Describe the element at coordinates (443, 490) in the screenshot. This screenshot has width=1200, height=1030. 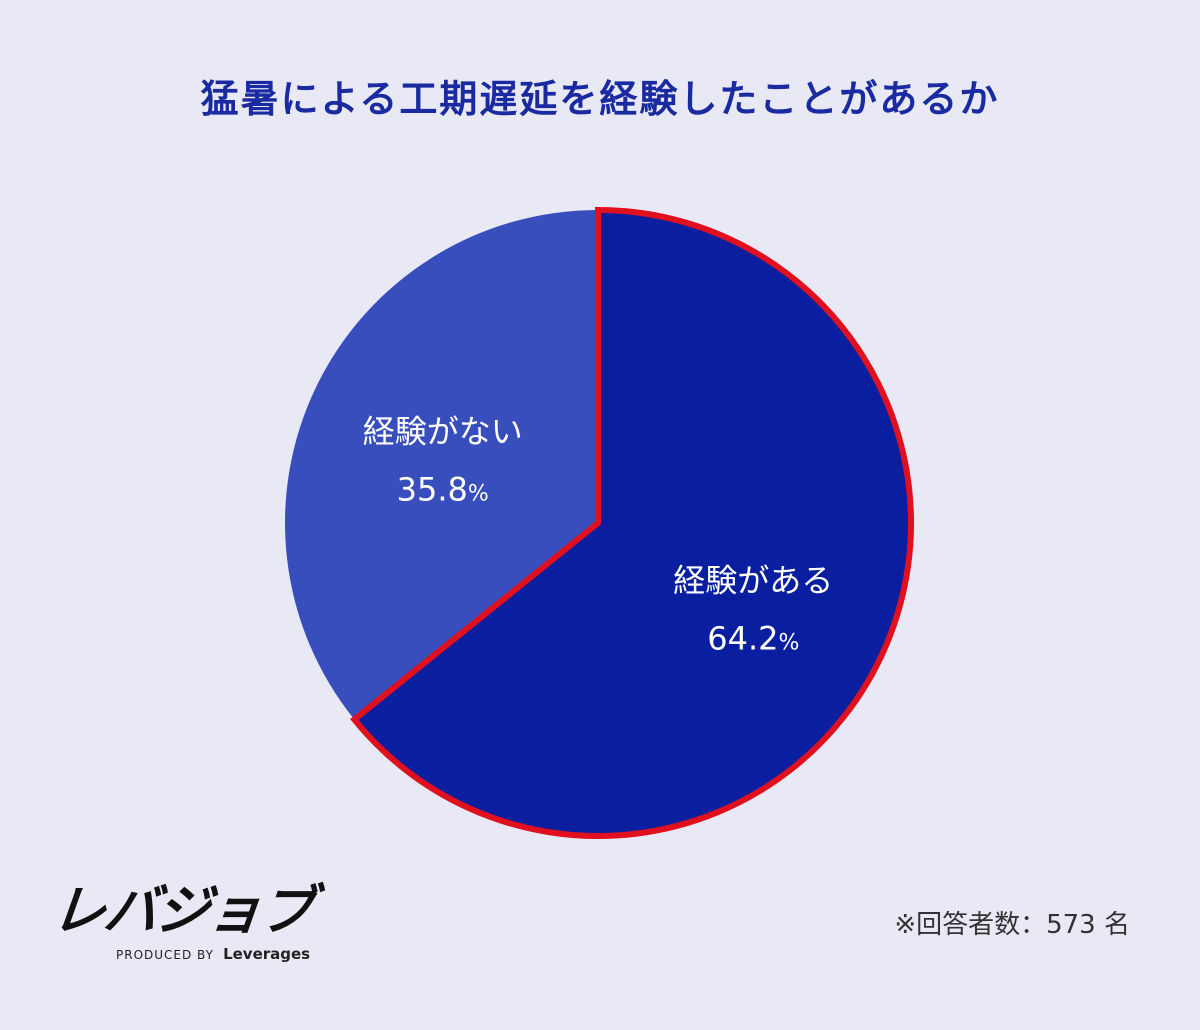
I see `slice-2-percent: 35.8%` at that location.